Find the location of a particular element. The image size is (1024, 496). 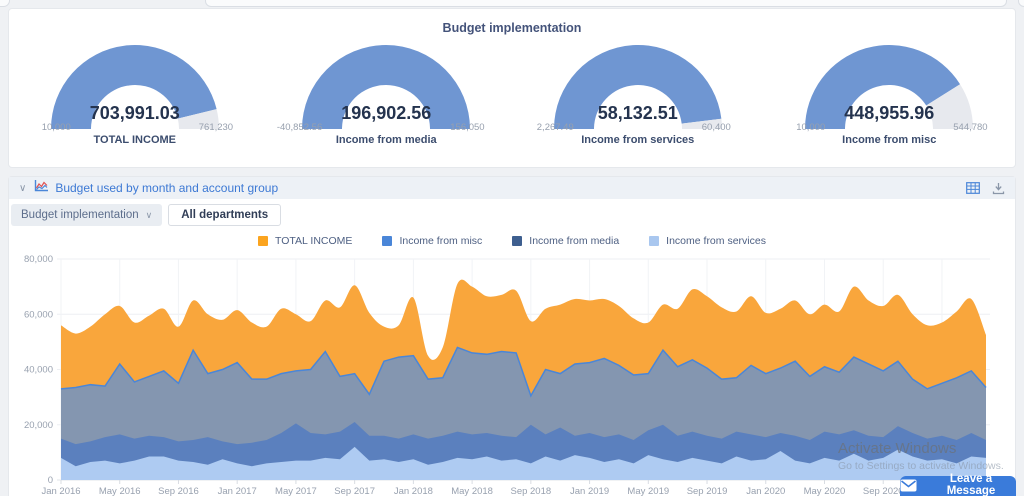

chat-button-label: Leave a Message is located at coordinates (971, 484).